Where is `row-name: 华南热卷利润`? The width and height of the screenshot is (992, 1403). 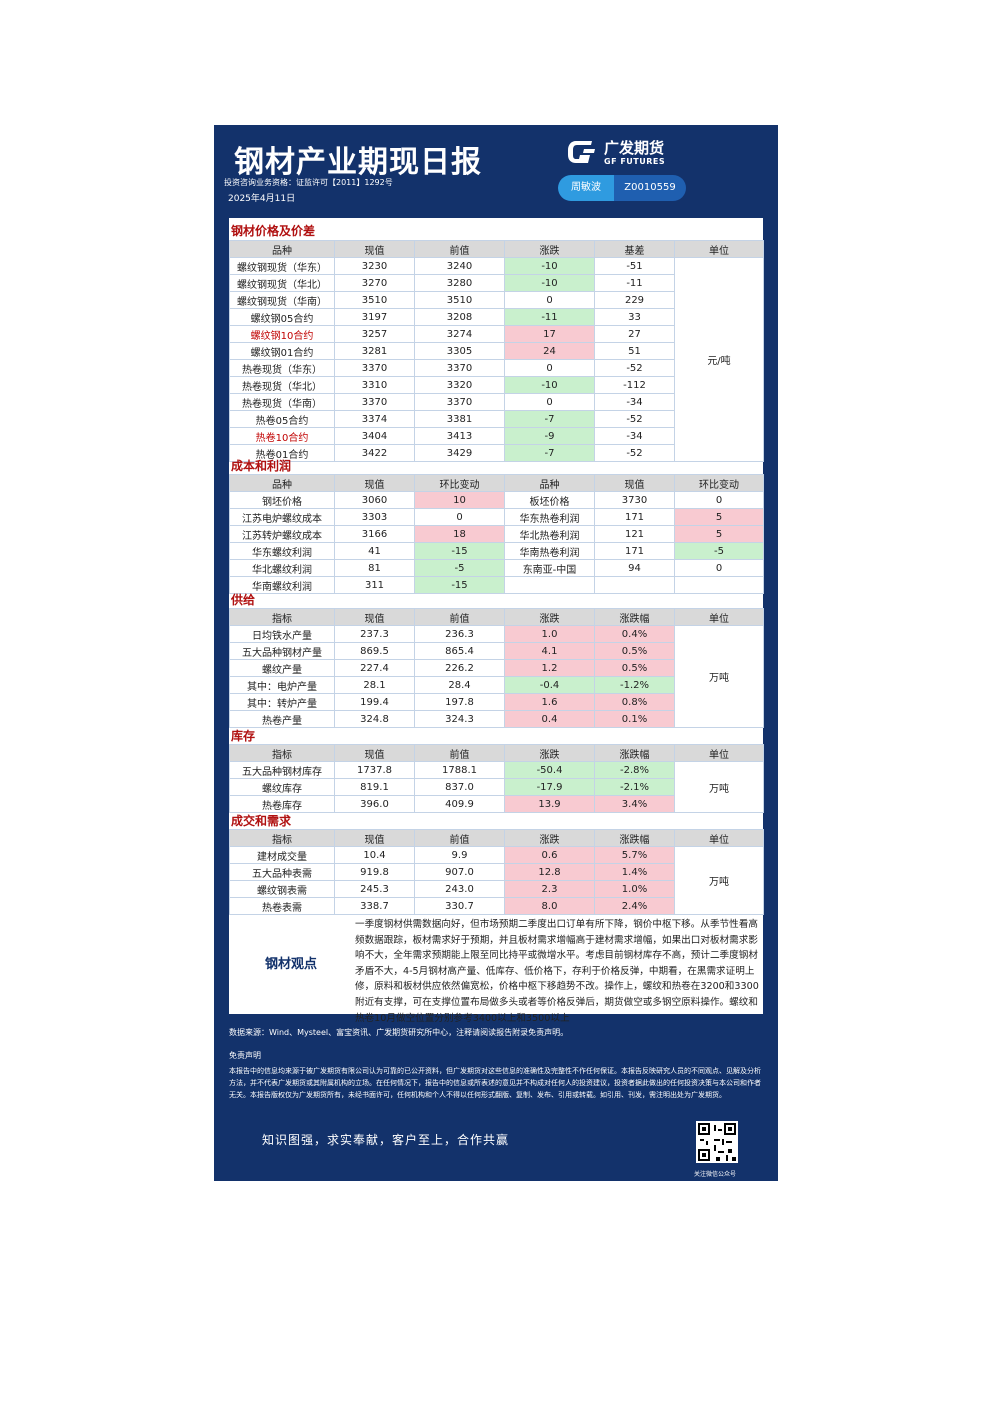 row-name: 华南热卷利润 is located at coordinates (549, 551).